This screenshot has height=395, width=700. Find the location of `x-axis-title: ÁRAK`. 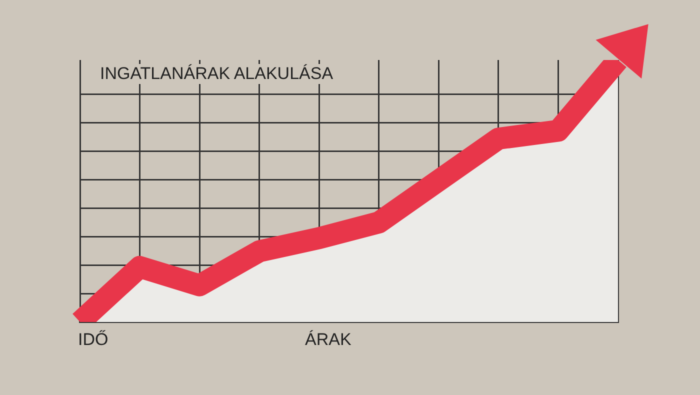

x-axis-title: ÁRAK is located at coordinates (328, 340).